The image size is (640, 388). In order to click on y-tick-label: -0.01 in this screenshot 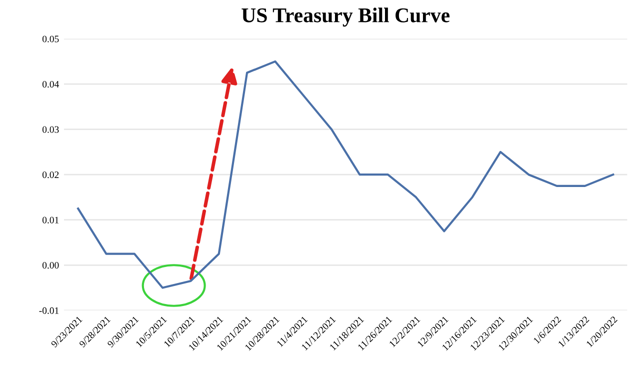, I will do `click(49, 310)`.